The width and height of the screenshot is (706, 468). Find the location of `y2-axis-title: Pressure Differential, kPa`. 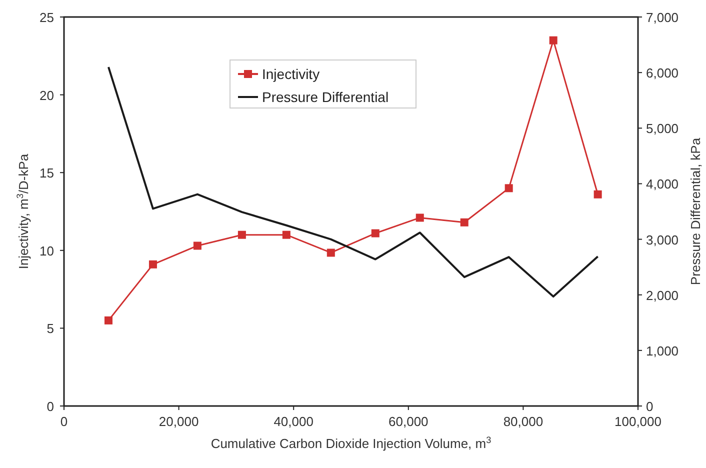

y2-axis-title: Pressure Differential, kPa is located at coordinates (695, 211).